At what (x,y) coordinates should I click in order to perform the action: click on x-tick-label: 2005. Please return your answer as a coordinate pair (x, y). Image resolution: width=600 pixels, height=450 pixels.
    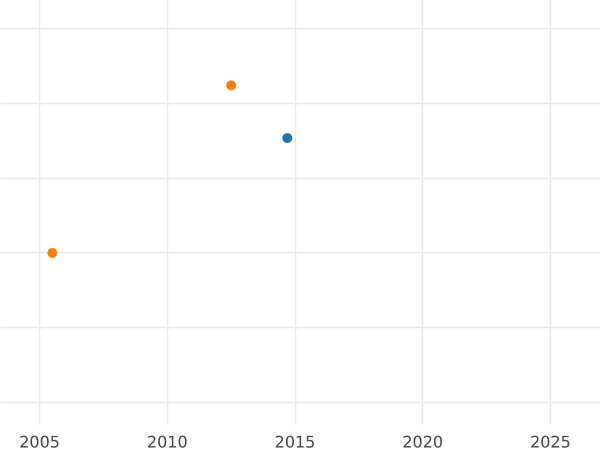
    Looking at the image, I should click on (39, 441).